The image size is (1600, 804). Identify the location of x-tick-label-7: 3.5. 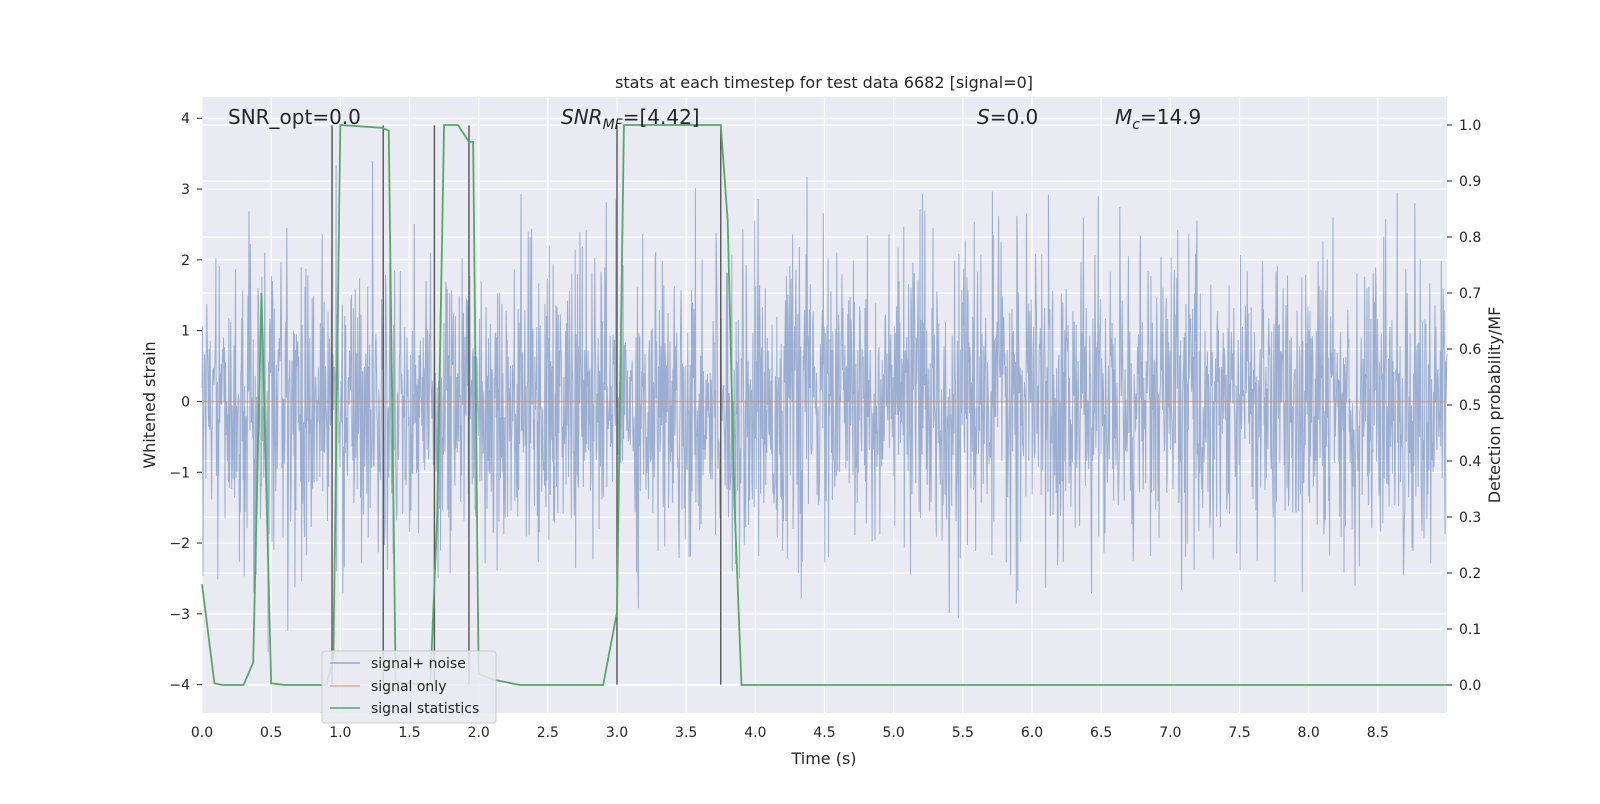
(686, 733).